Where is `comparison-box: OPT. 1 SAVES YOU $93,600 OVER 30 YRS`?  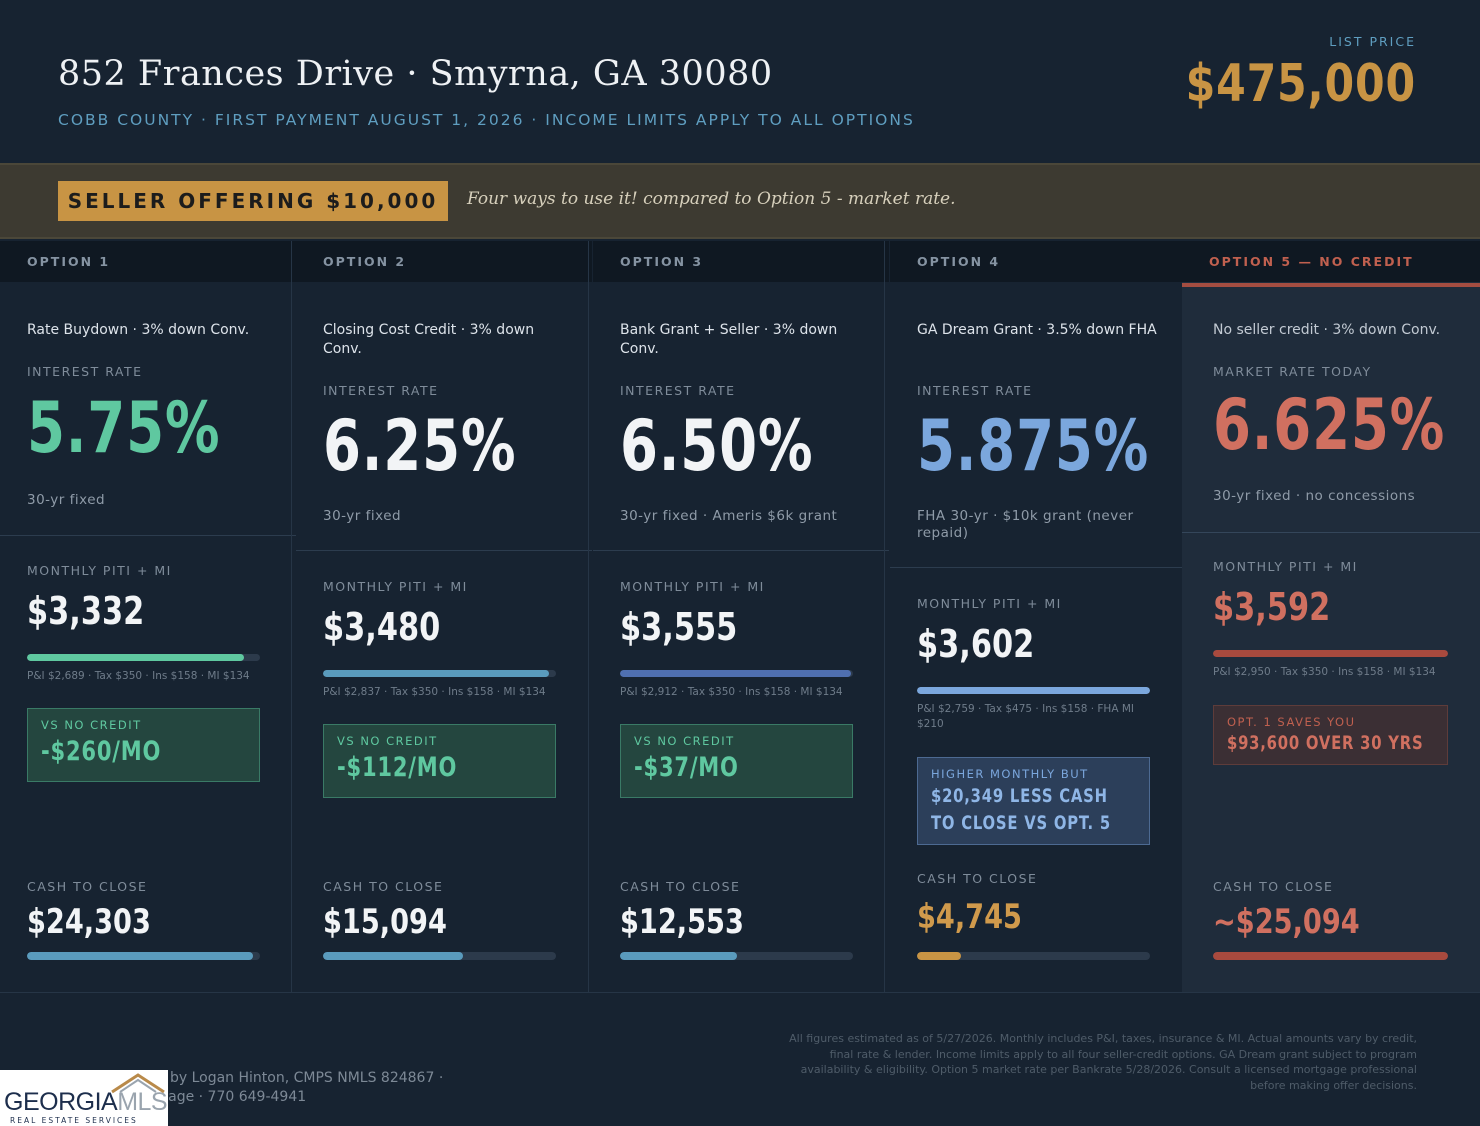 comparison-box: OPT. 1 SAVES YOU $93,600 OVER 30 YRS is located at coordinates (1330, 735).